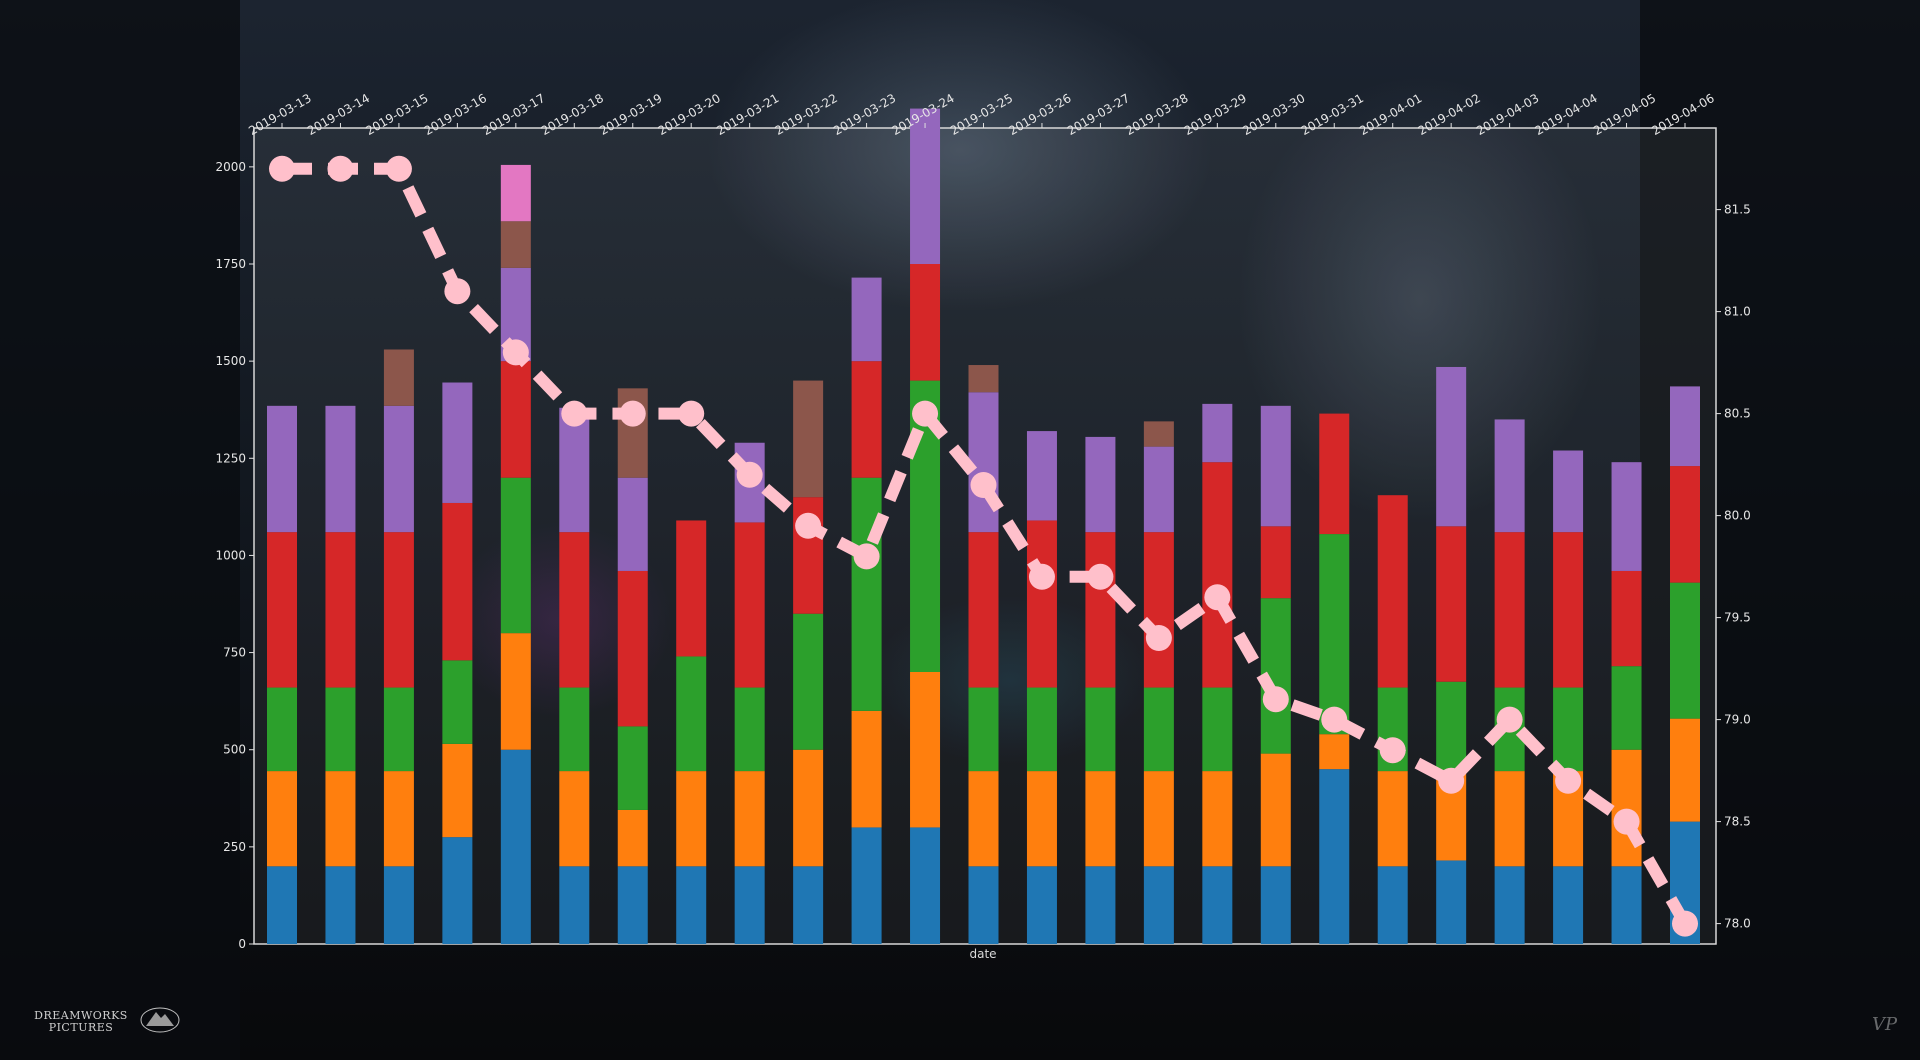 The image size is (1920, 1060). Describe the element at coordinates (1392, 905) in the screenshot. I see `bar-segment-2019-04-01-s0` at that location.